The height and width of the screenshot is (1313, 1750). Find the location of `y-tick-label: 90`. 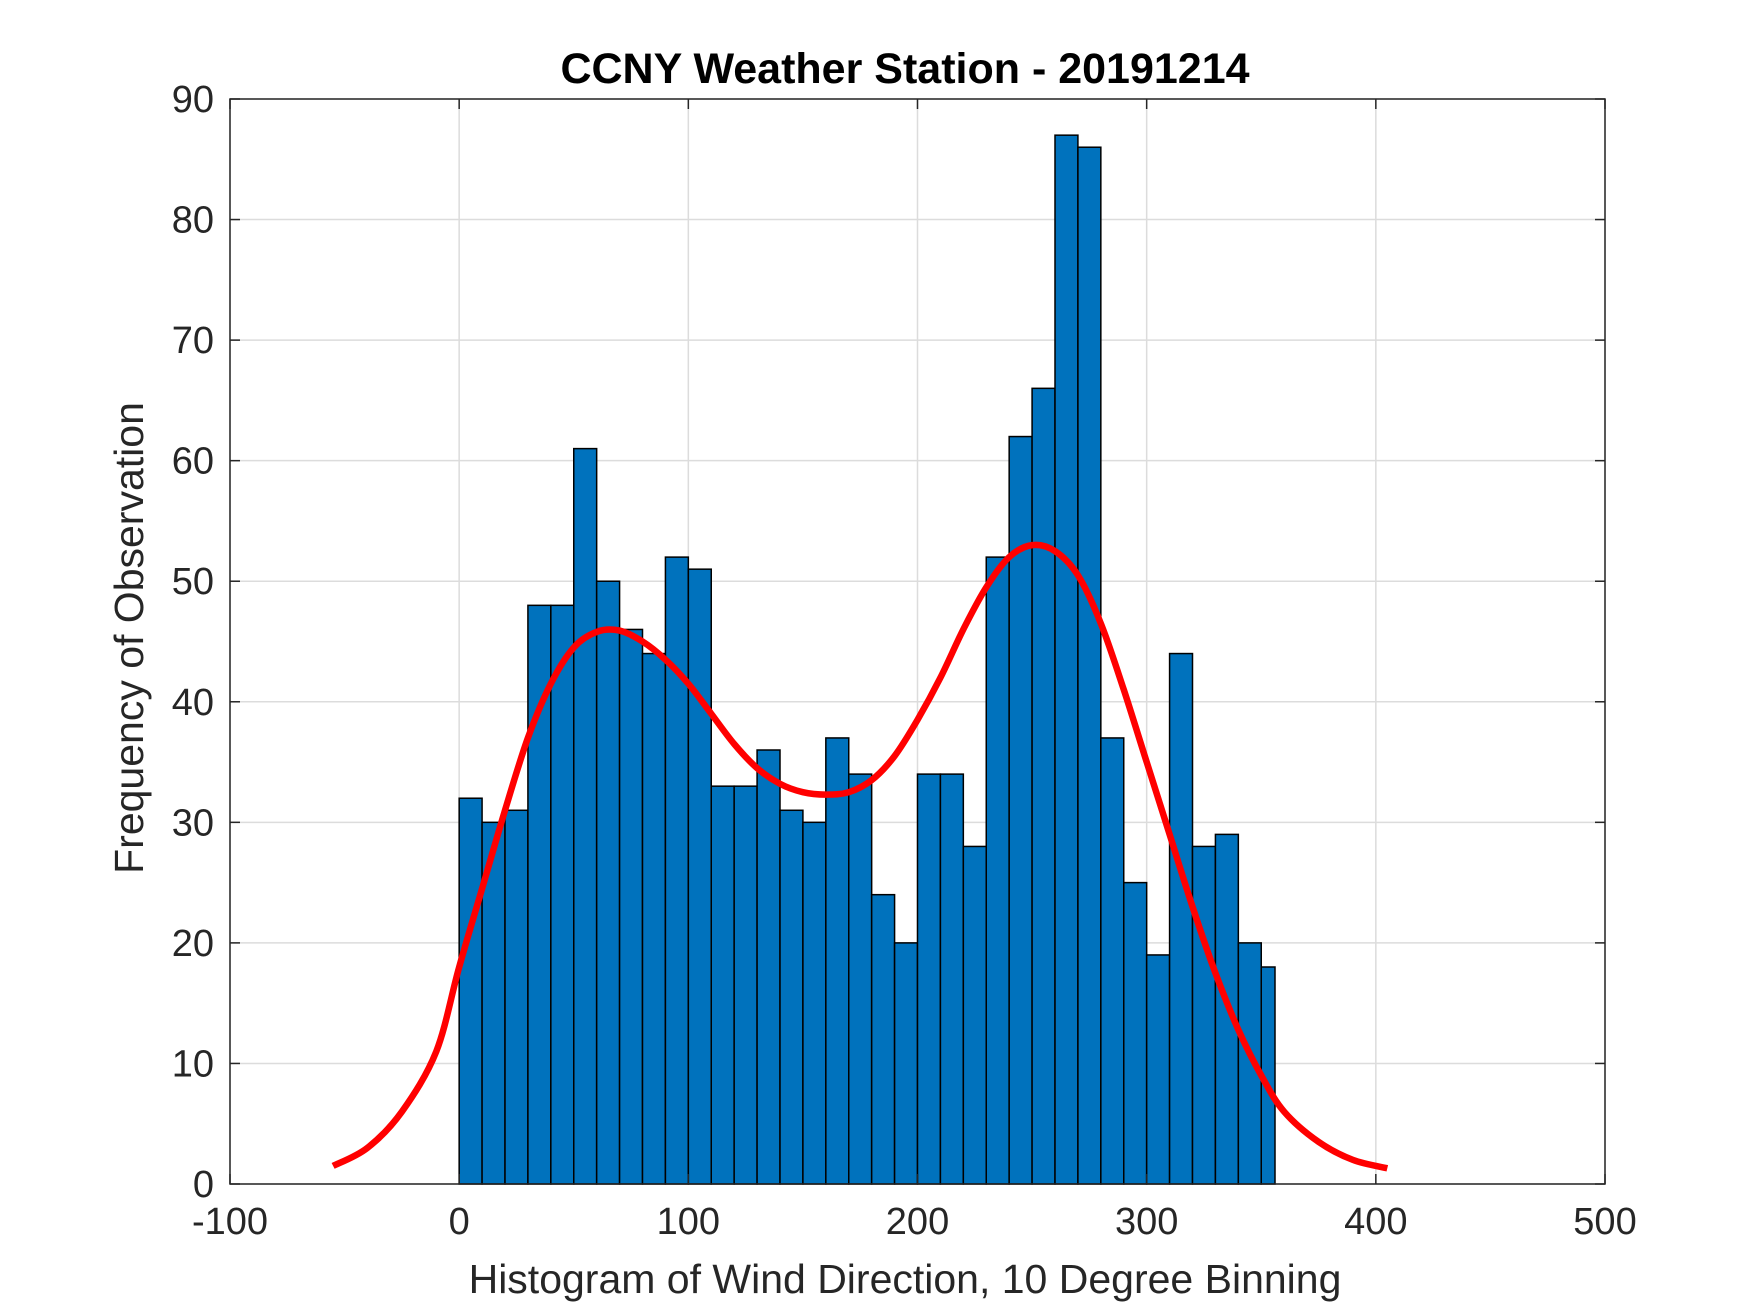

y-tick-label: 90 is located at coordinates (193, 100).